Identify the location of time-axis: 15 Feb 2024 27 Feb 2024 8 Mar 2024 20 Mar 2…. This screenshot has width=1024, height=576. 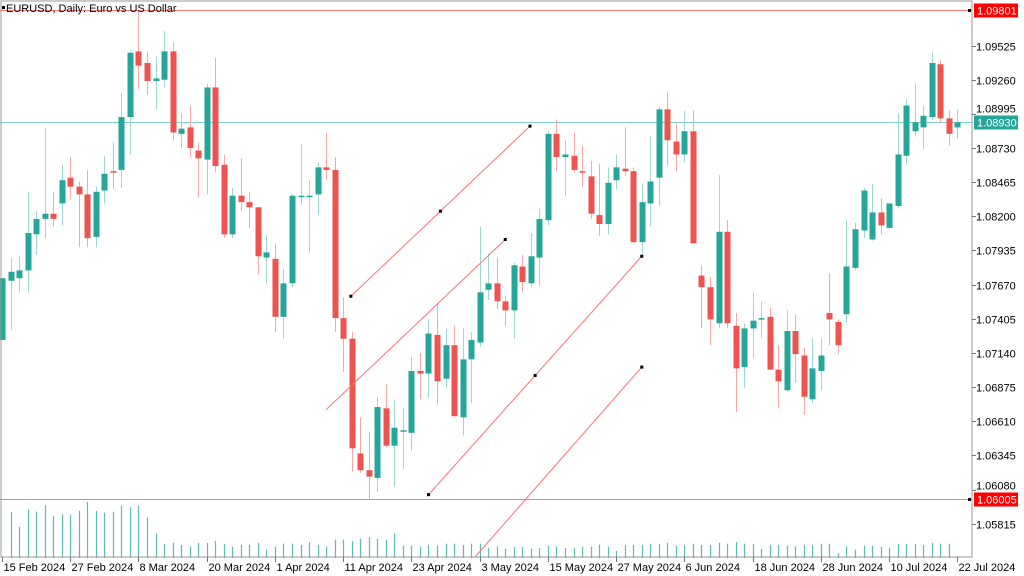
(509, 565).